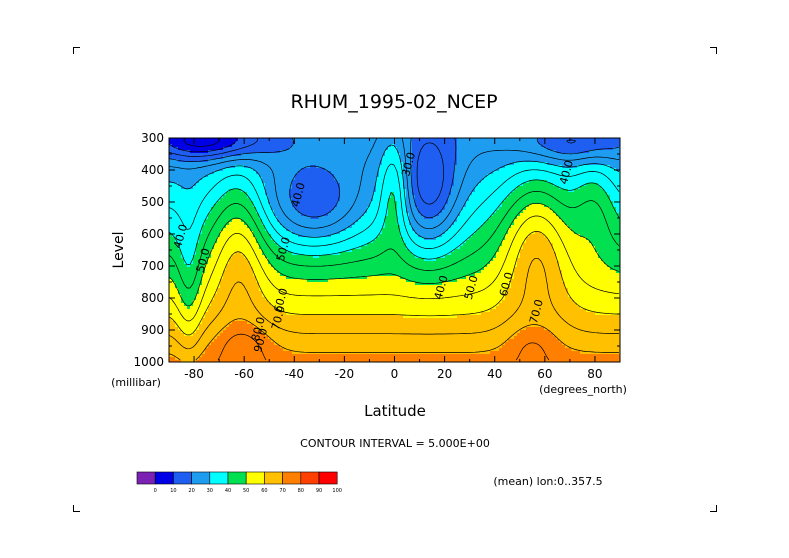  I want to click on corner-mark-top-right, so click(713, 50).